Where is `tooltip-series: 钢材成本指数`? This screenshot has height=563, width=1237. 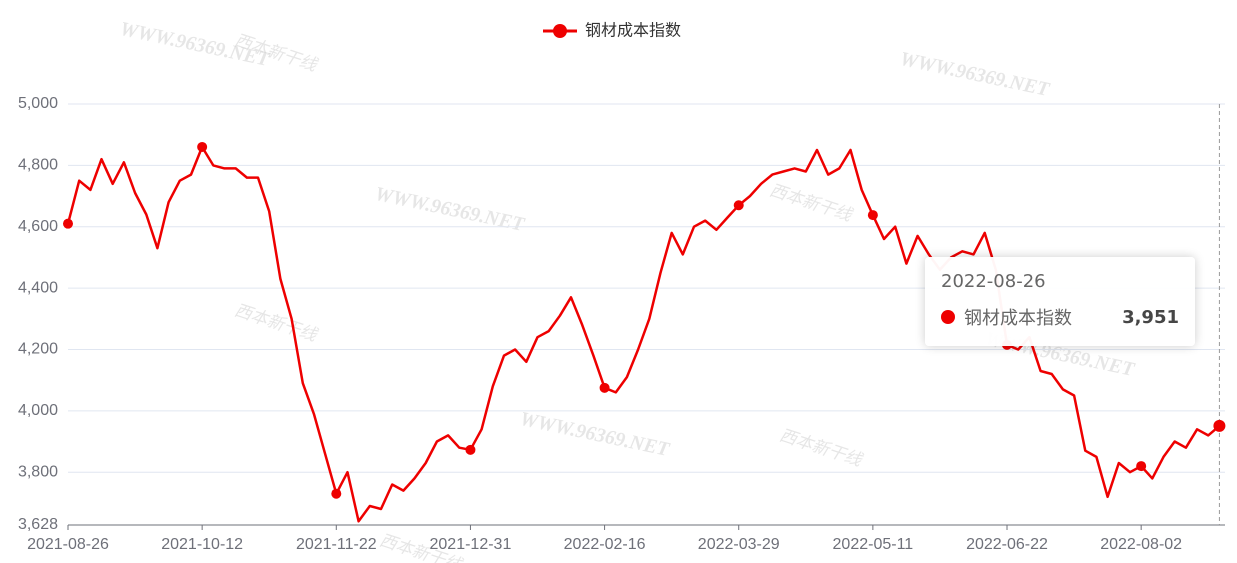 tooltip-series: 钢材成本指数 is located at coordinates (1018, 318).